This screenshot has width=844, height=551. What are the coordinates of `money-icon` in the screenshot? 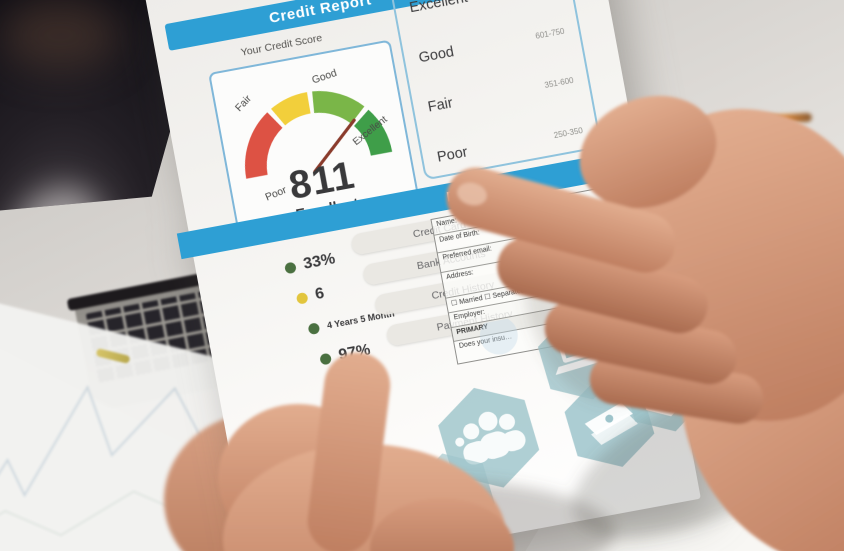 It's located at (611, 423).